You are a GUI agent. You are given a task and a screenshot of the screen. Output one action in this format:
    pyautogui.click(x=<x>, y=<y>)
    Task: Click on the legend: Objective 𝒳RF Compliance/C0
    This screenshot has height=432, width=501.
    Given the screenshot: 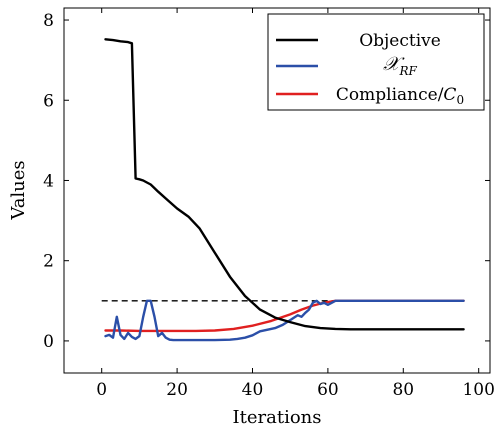 What is the action you would take?
    pyautogui.click(x=376, y=62)
    